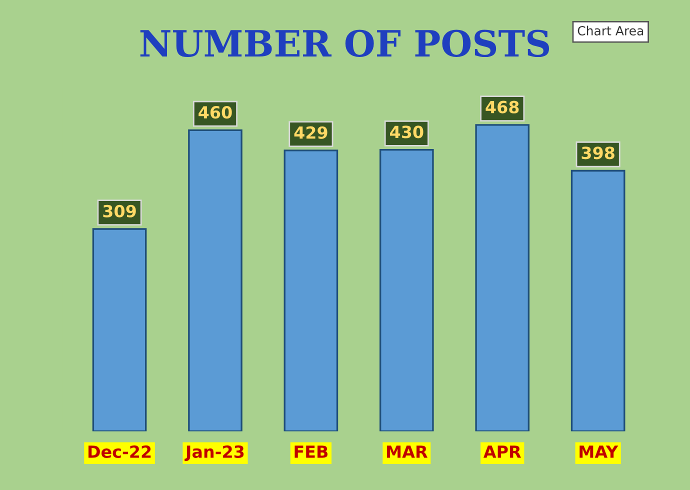  Describe the element at coordinates (502, 107) in the screenshot. I see `data-label: 468` at that location.